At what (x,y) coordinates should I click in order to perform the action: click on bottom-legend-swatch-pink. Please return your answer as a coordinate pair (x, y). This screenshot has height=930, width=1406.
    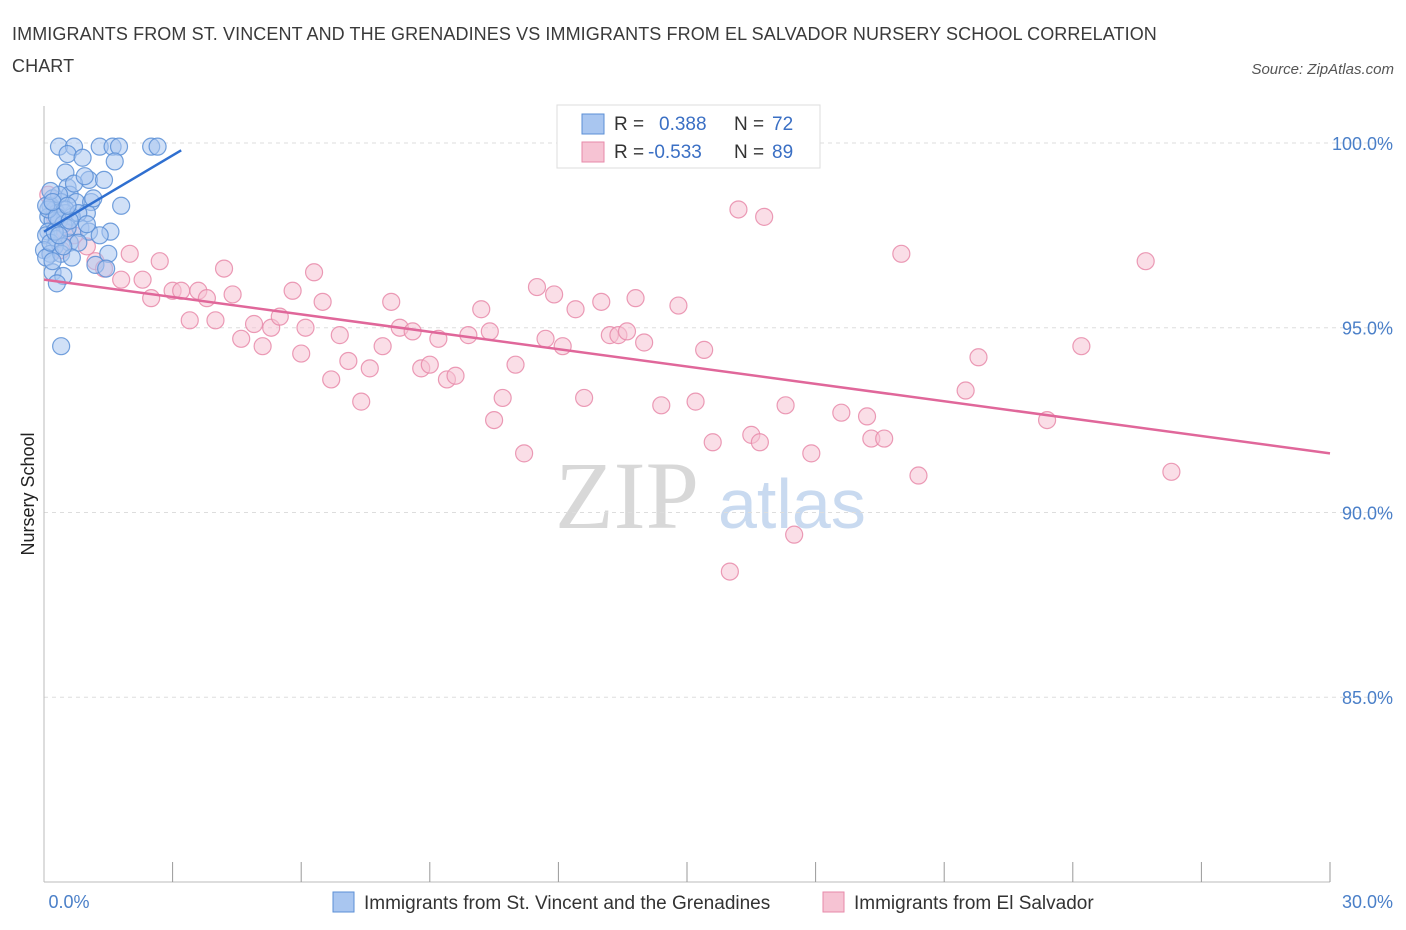
    Looking at the image, I should click on (833, 902).